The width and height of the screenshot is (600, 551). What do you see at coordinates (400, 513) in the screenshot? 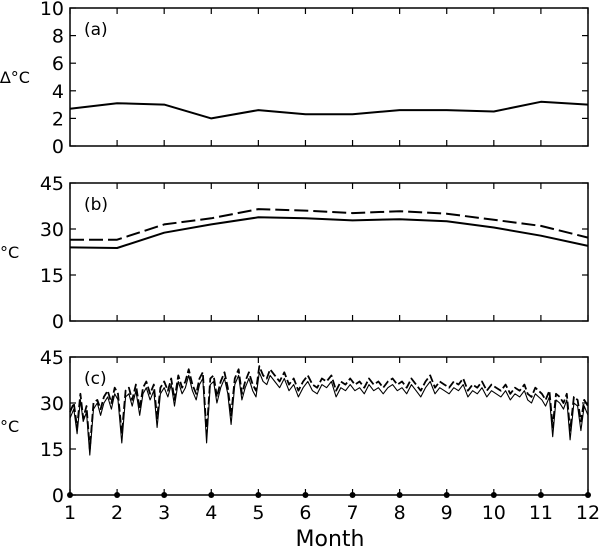
I see `x-tick-label: 8` at bounding box center [400, 513].